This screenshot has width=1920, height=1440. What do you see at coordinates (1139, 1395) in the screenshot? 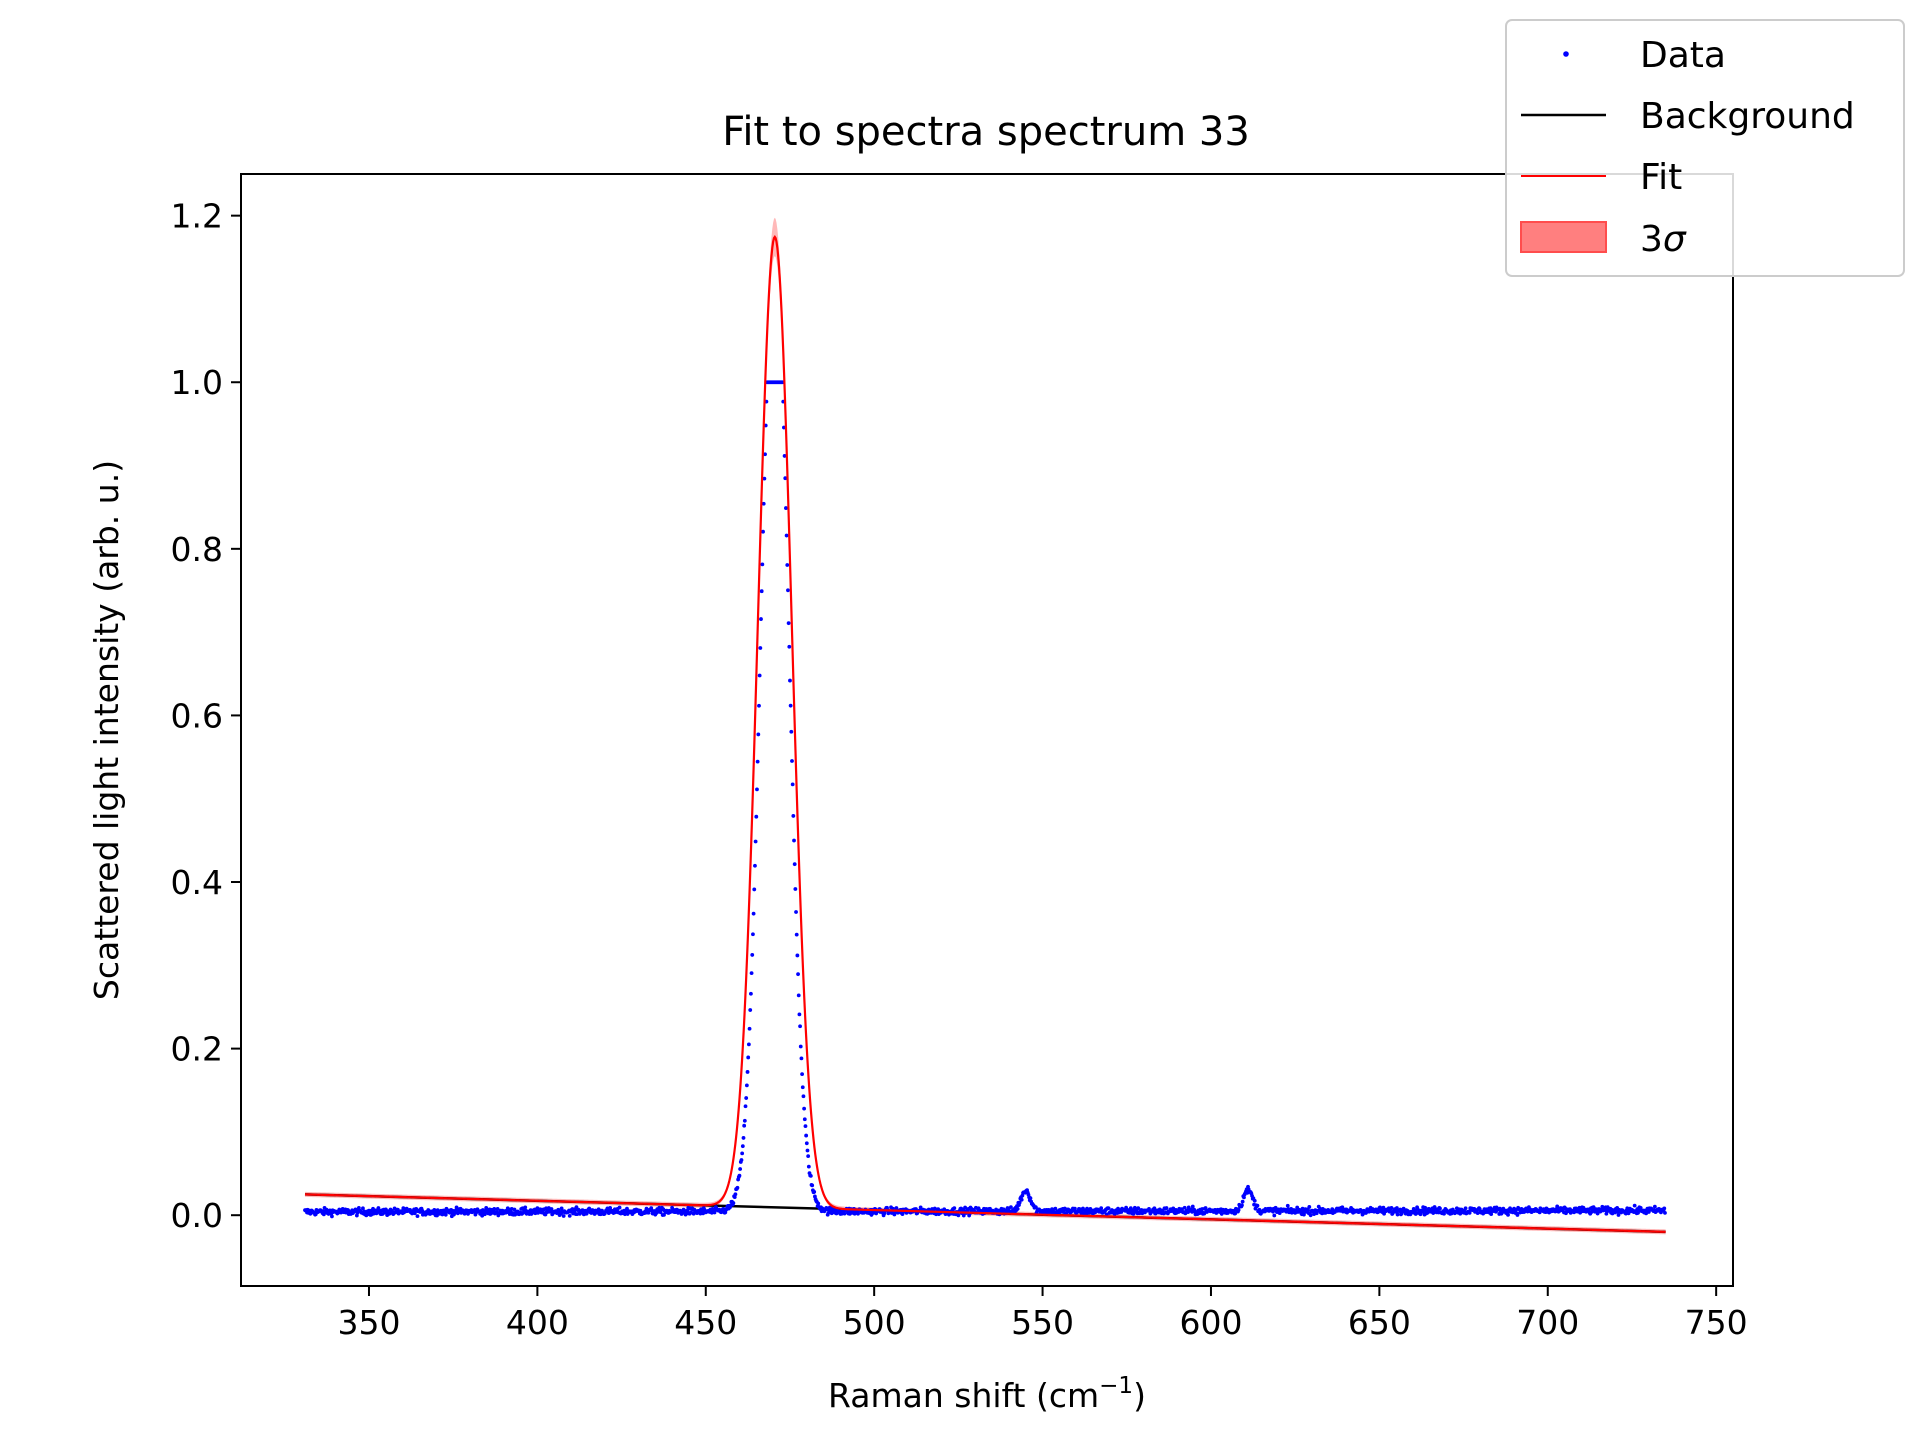
I see `x-axis-label-end: )` at bounding box center [1139, 1395].